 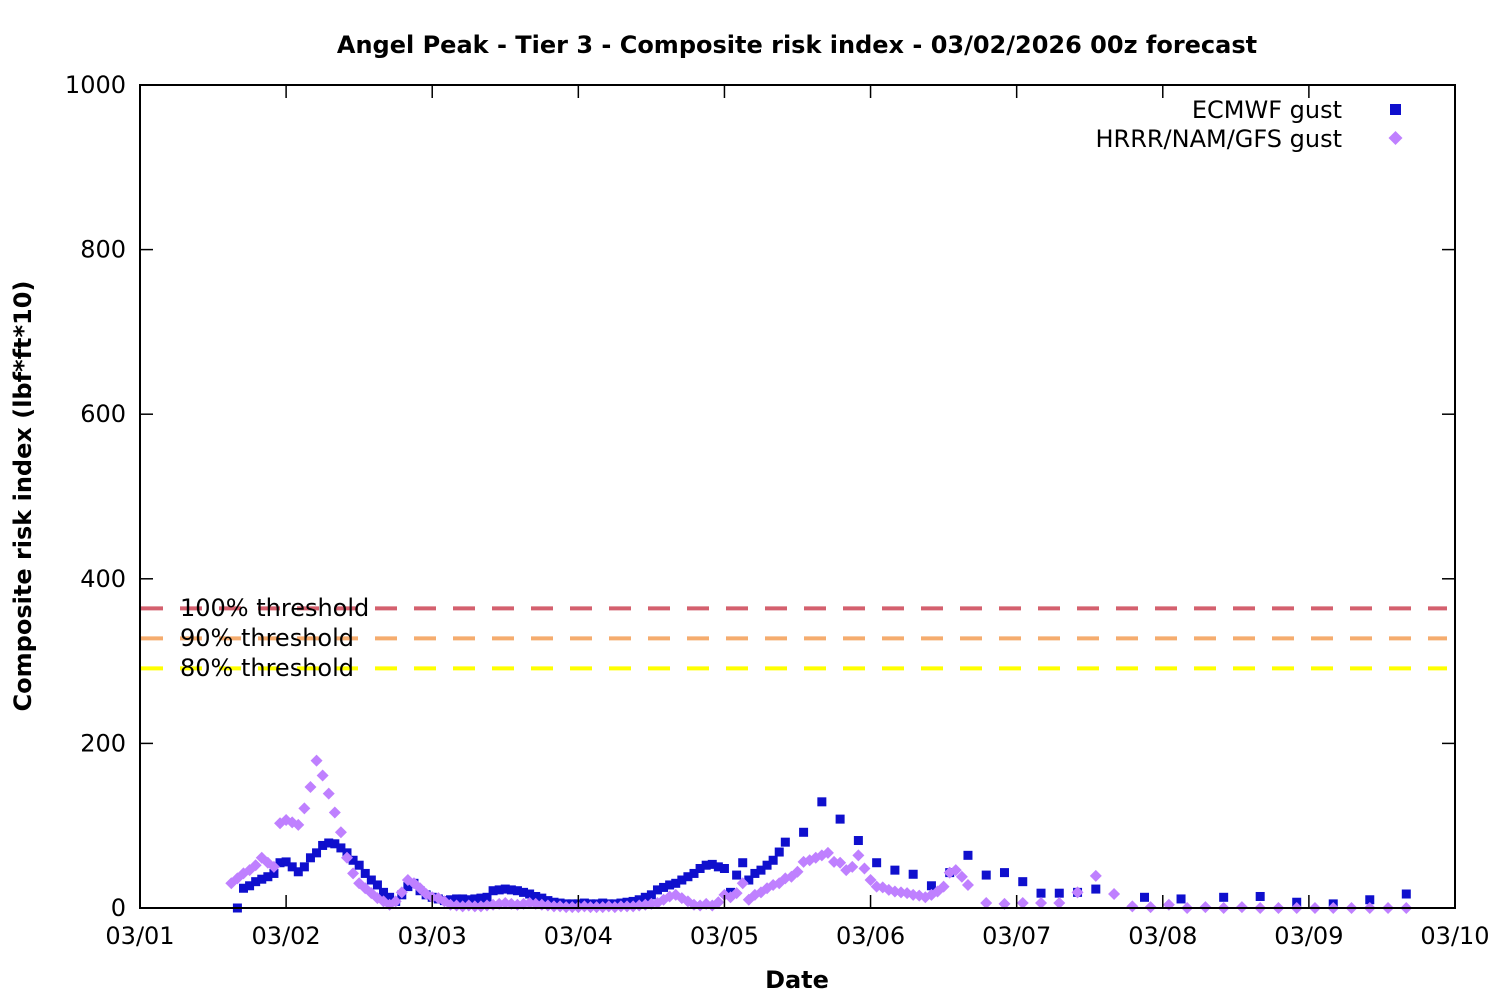 What do you see at coordinates (1249, 124) in the screenshot?
I see `legend: ECMWF gust HRRR/NAM/GFS gust` at bounding box center [1249, 124].